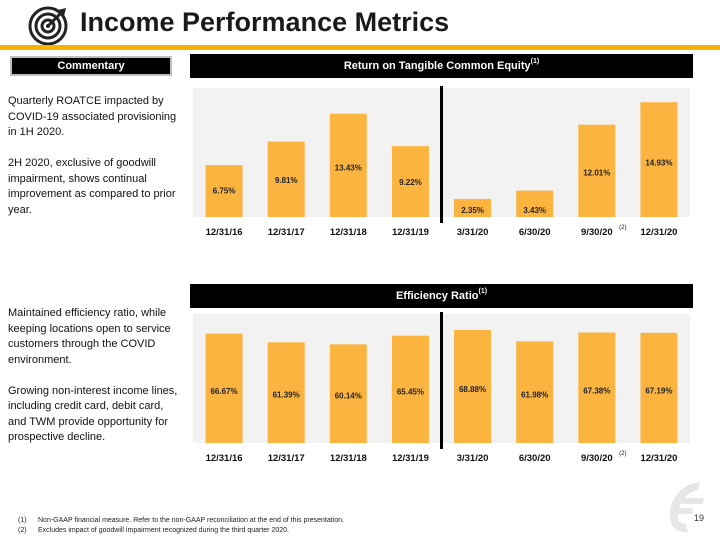  What do you see at coordinates (348, 168) in the screenshot?
I see `data-label: 13.43%` at bounding box center [348, 168].